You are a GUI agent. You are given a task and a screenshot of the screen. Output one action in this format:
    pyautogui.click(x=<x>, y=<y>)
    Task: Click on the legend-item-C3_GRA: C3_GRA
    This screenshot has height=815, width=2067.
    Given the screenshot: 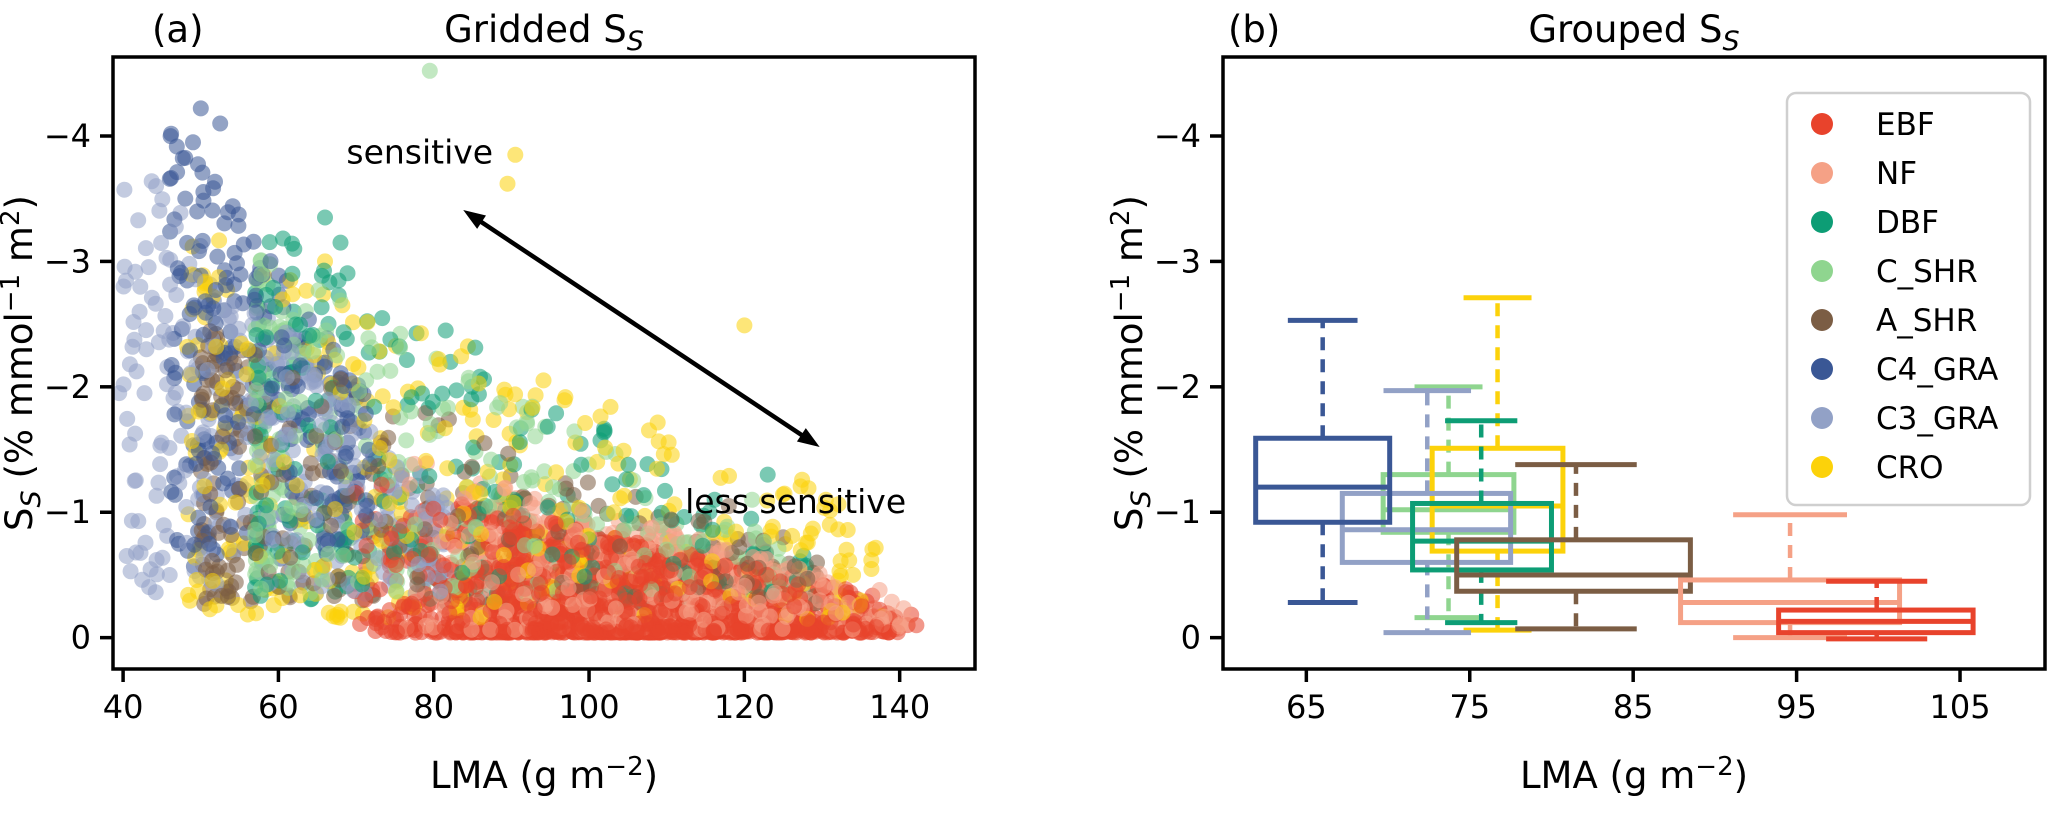 What is the action you would take?
    pyautogui.click(x=1904, y=419)
    